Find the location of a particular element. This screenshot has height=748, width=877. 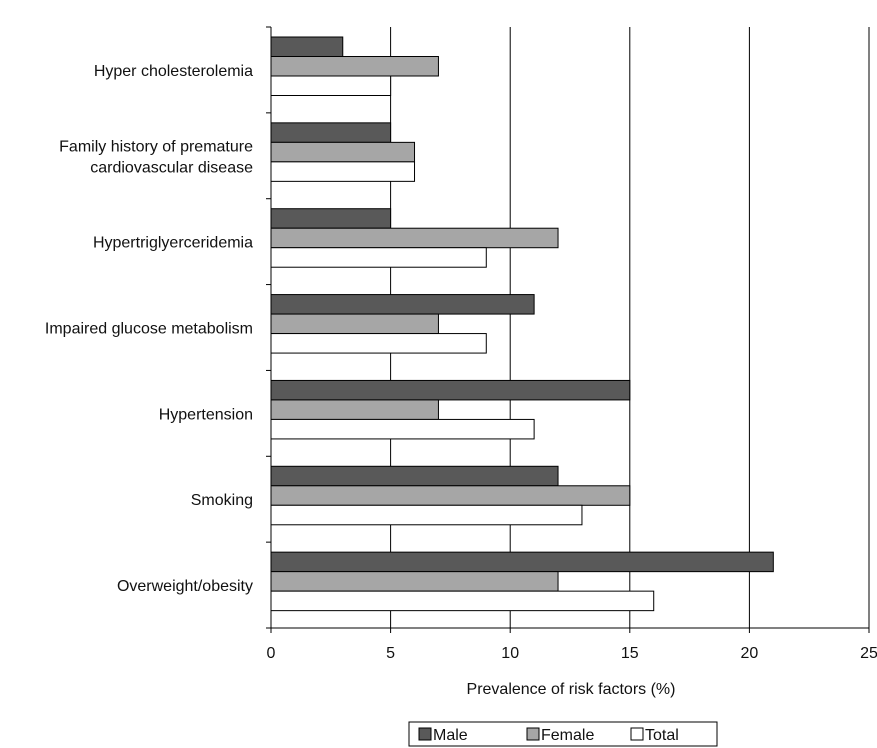

legend-swatch-male is located at coordinates (425, 734).